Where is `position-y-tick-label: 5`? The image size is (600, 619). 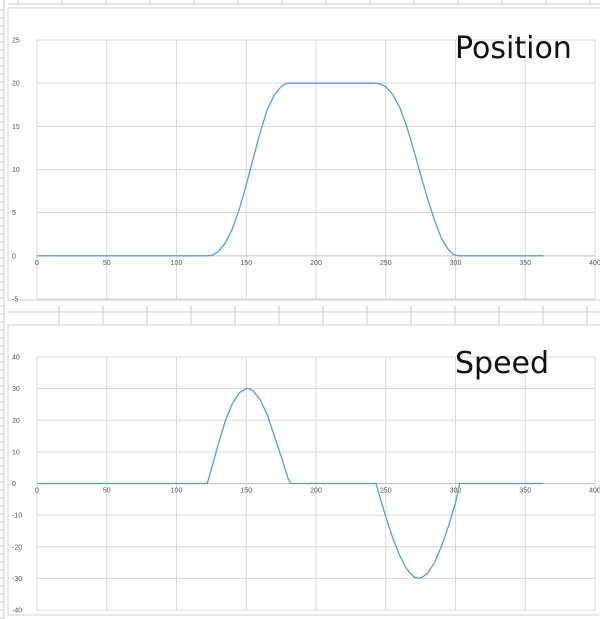
position-y-tick-label: 5 is located at coordinates (14, 213).